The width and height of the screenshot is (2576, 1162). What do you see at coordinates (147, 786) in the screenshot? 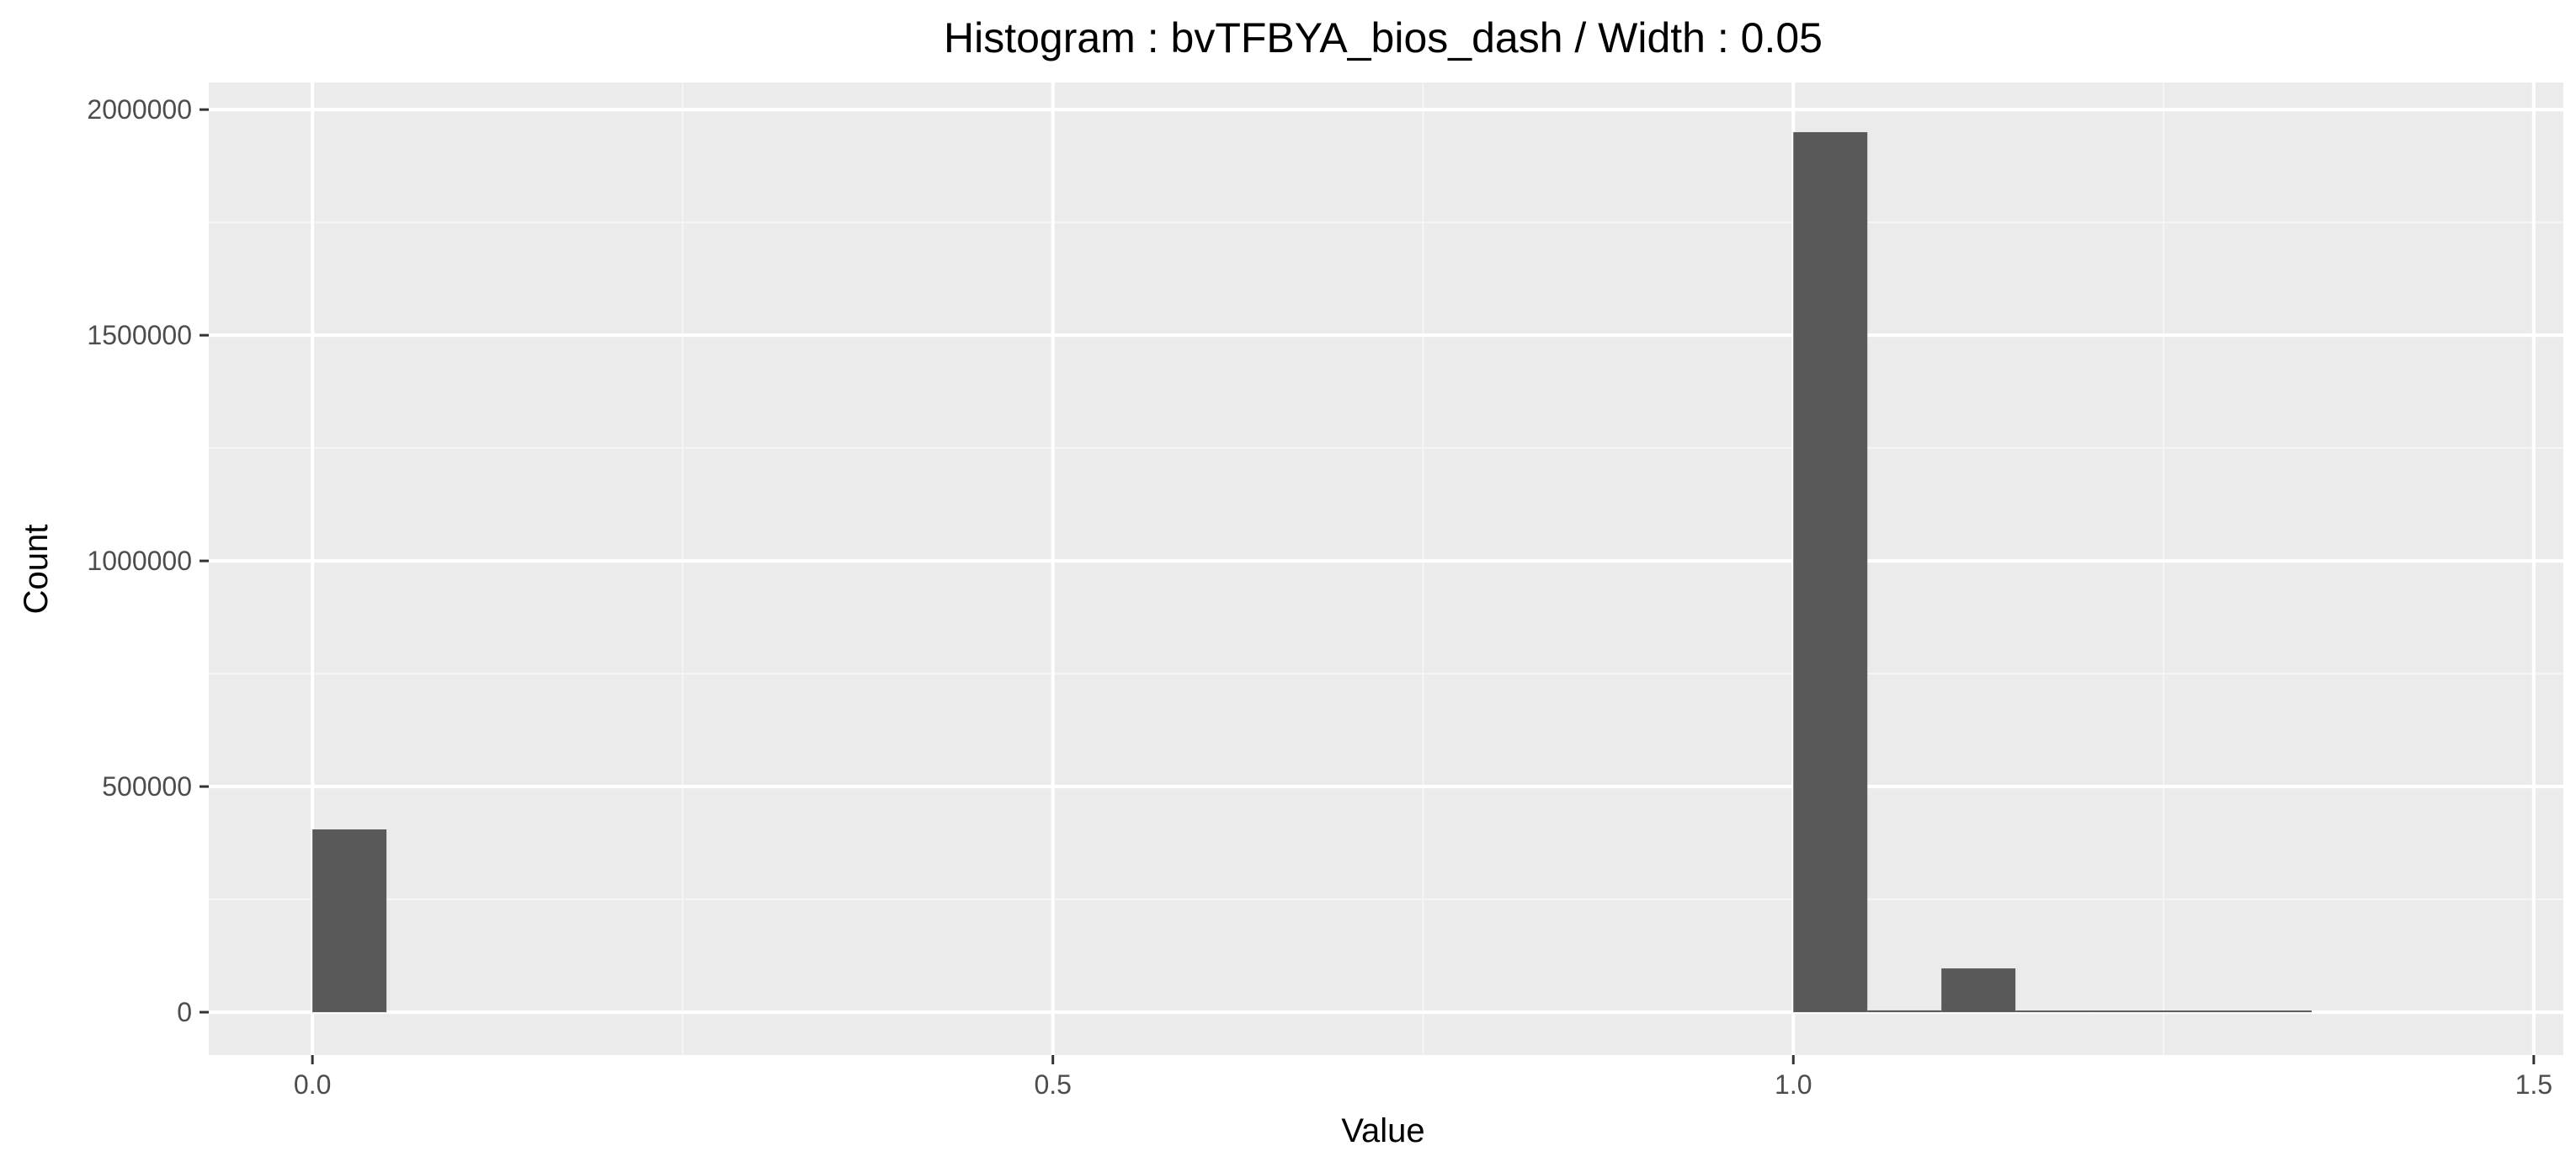
I see `y-tick-label: 500000` at bounding box center [147, 786].